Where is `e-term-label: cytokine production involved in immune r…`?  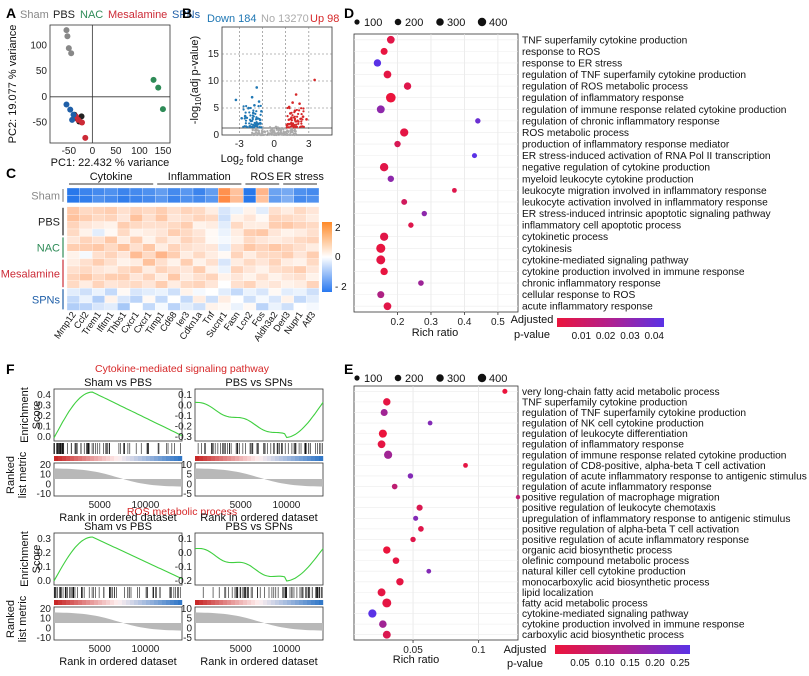
e-term-label: cytokine production involved in immune r… is located at coordinates (633, 625).